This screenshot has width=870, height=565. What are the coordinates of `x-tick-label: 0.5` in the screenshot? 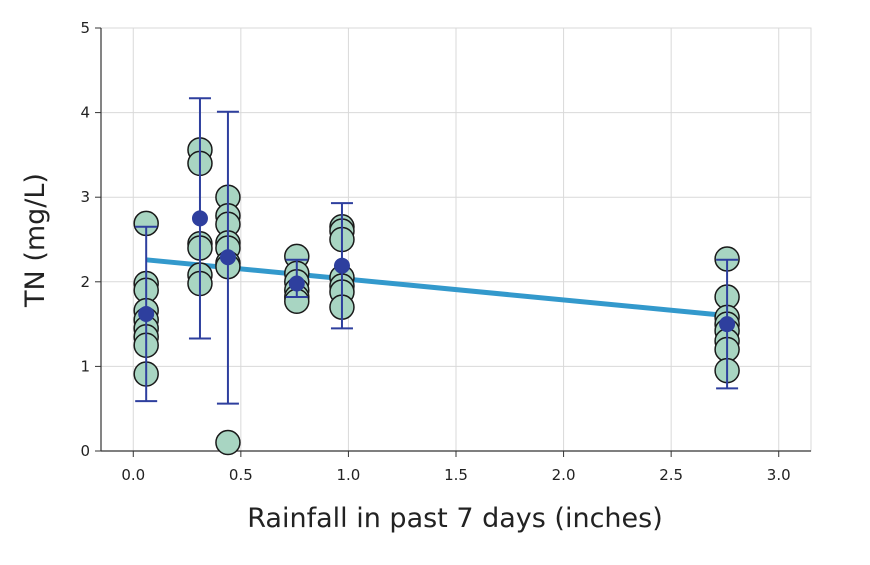 It's located at (241, 475).